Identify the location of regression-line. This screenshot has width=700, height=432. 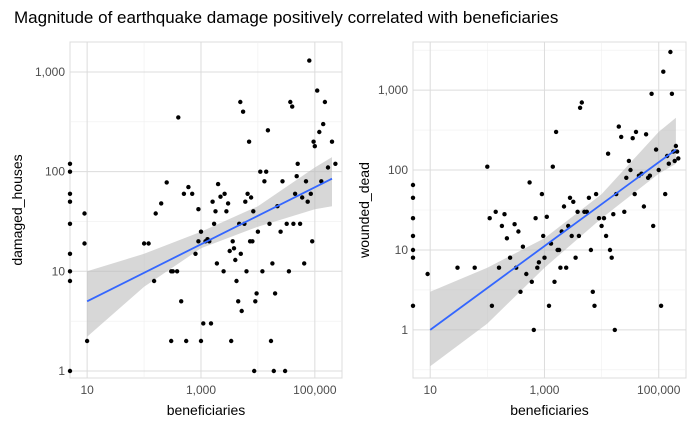
(209, 240).